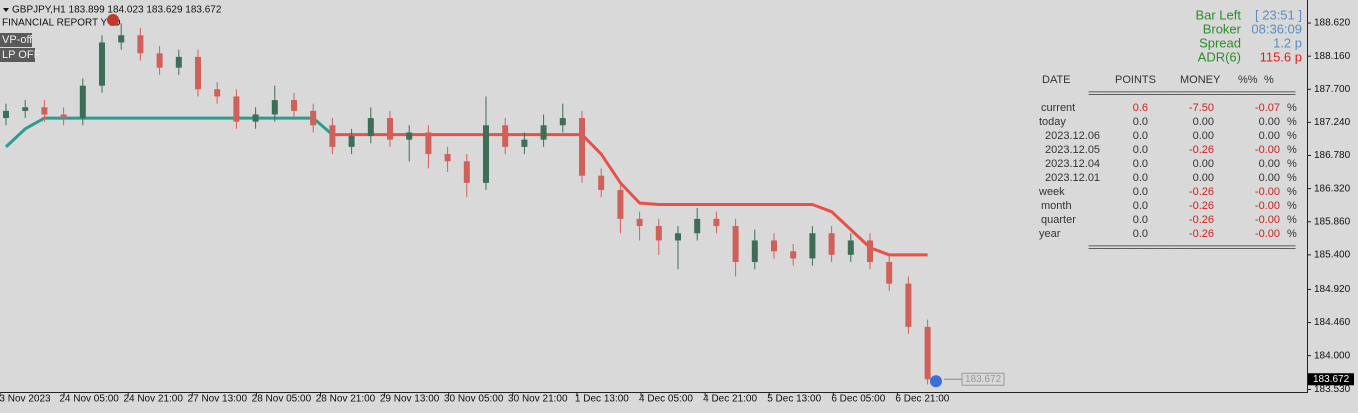  I want to click on report-cell: 0.6, so click(1140, 108).